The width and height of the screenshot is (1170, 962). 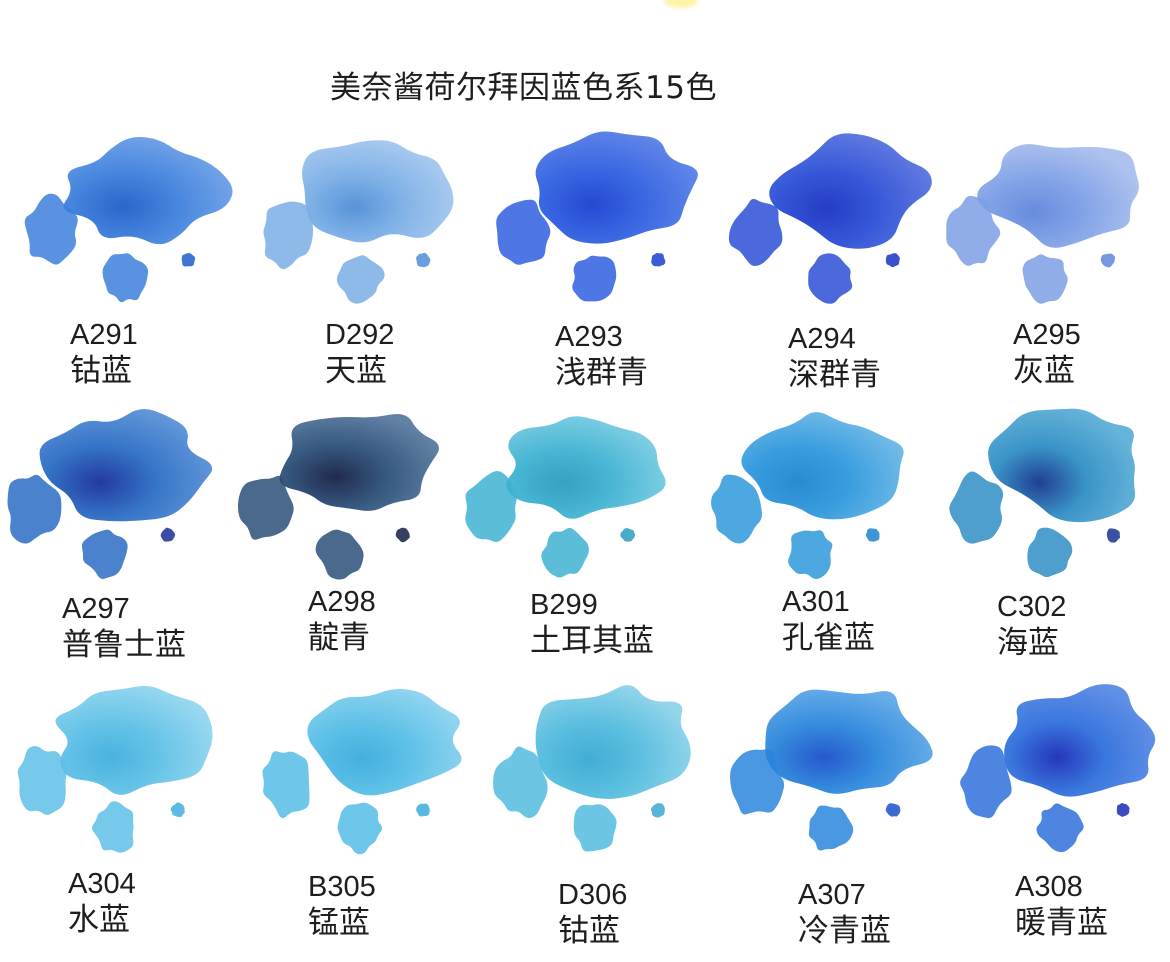 I want to click on swatch-code: C302, so click(x=1032, y=607).